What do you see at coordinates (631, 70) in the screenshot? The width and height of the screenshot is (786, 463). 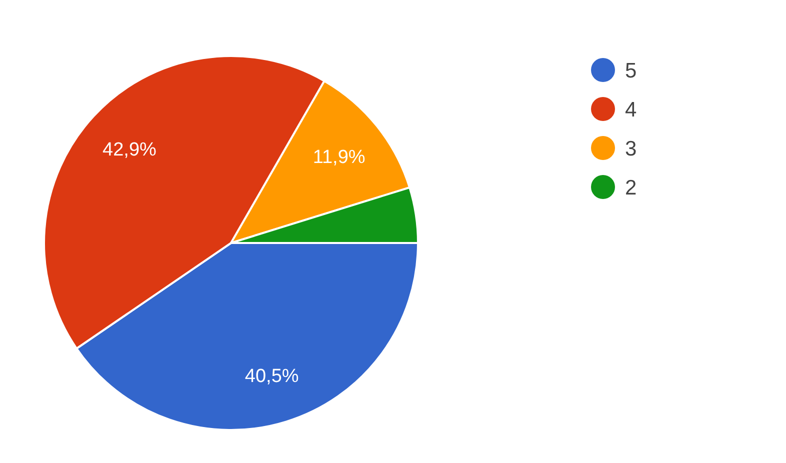 I see `legend-label: 5` at bounding box center [631, 70].